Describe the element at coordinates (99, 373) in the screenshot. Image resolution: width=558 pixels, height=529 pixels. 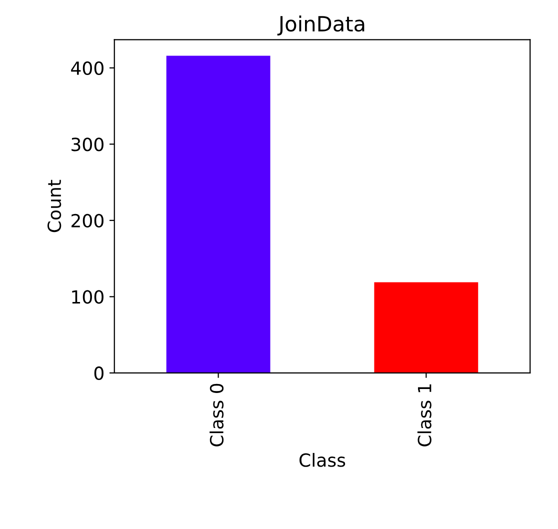
I see `y-tick-label: 0` at that location.